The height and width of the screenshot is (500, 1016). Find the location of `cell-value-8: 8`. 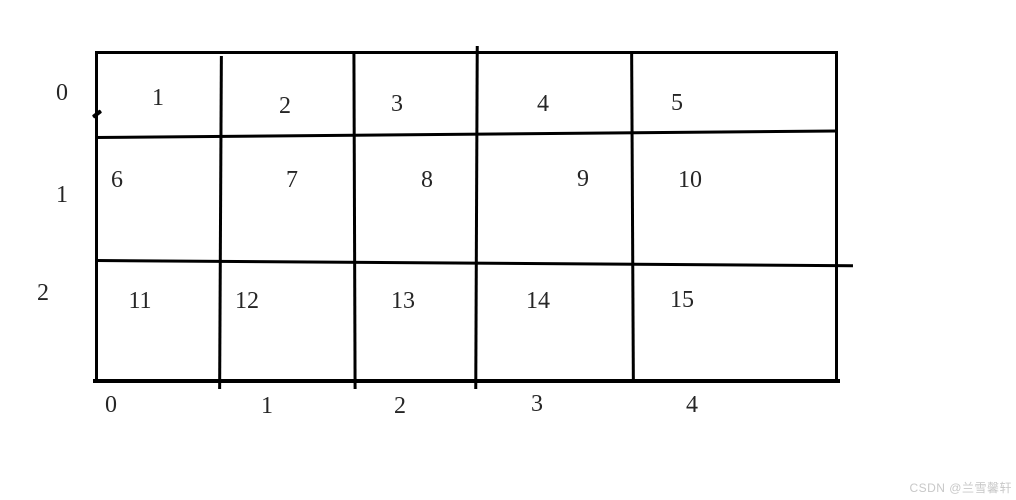

cell-value-8: 8 is located at coordinates (427, 180).